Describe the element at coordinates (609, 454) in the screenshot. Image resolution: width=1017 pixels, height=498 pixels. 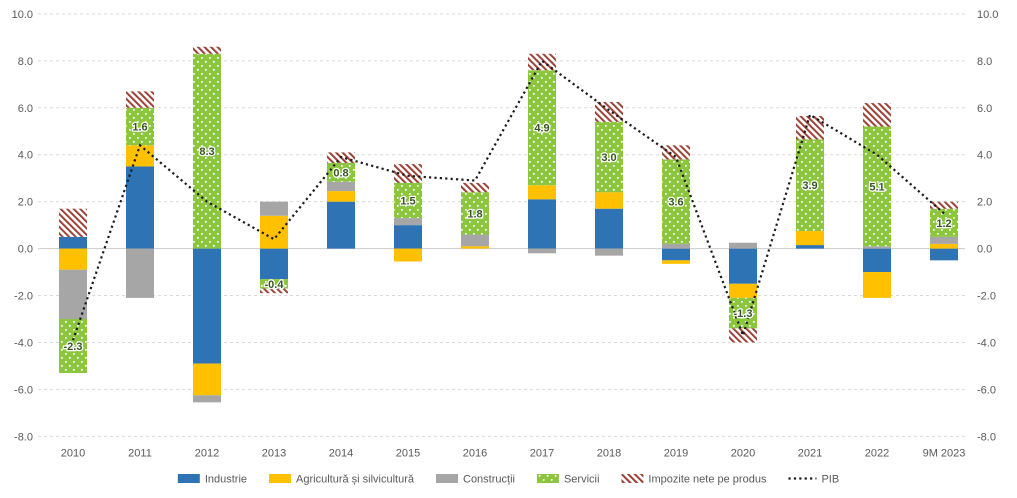
I see `x-axis-label: 2018` at that location.